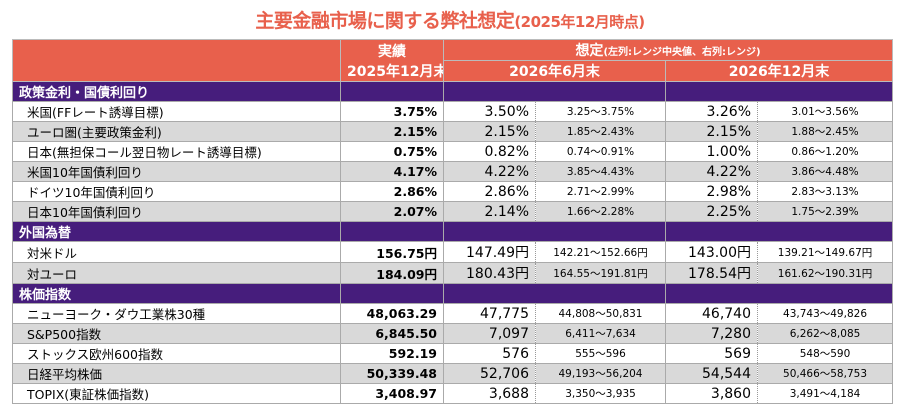 This screenshot has width=900, height=410. I want to click on actual-value: 6,845.50, so click(392, 333).